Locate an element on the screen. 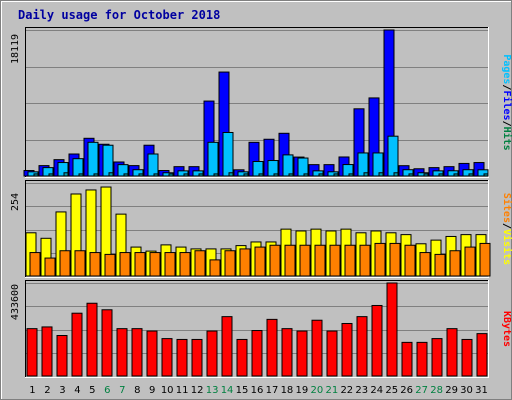 This screenshot has width=512, height=400. x-tick-label: 16 is located at coordinates (257, 390).